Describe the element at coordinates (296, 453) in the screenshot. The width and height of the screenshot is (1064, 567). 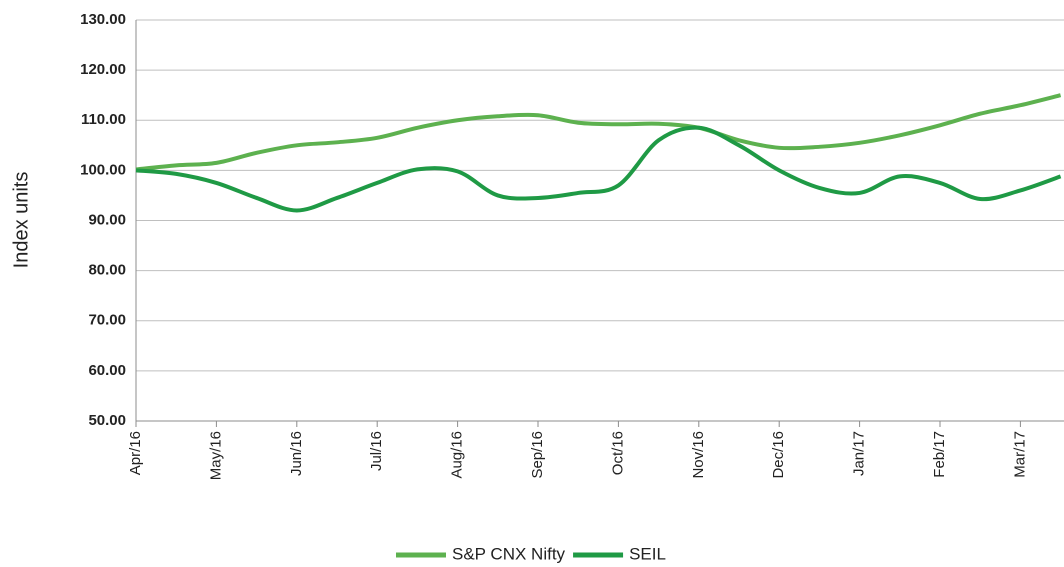
I see `x-tick-label: Jun/16` at that location.